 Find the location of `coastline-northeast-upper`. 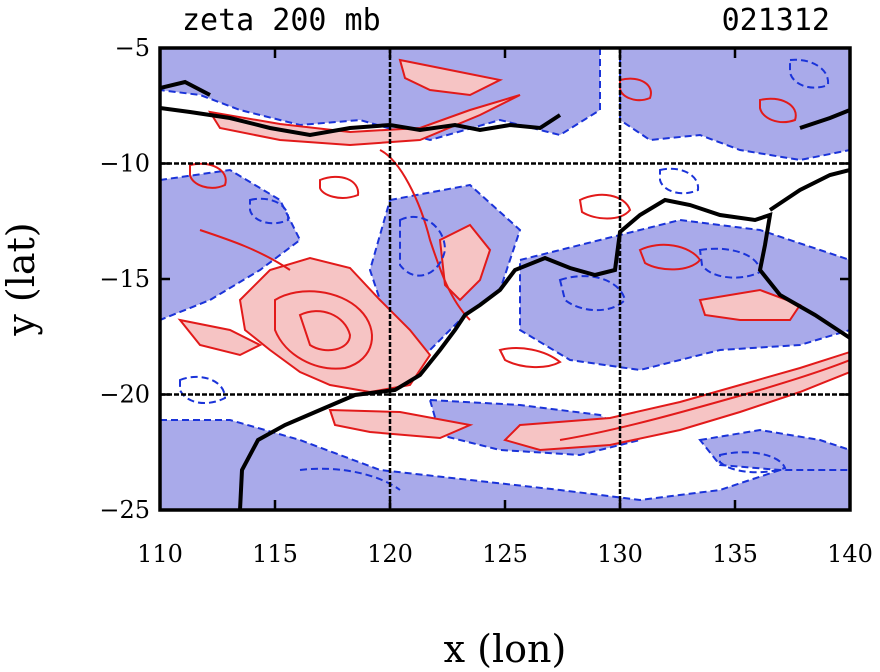

coastline-northeast-upper is located at coordinates (824, 119).